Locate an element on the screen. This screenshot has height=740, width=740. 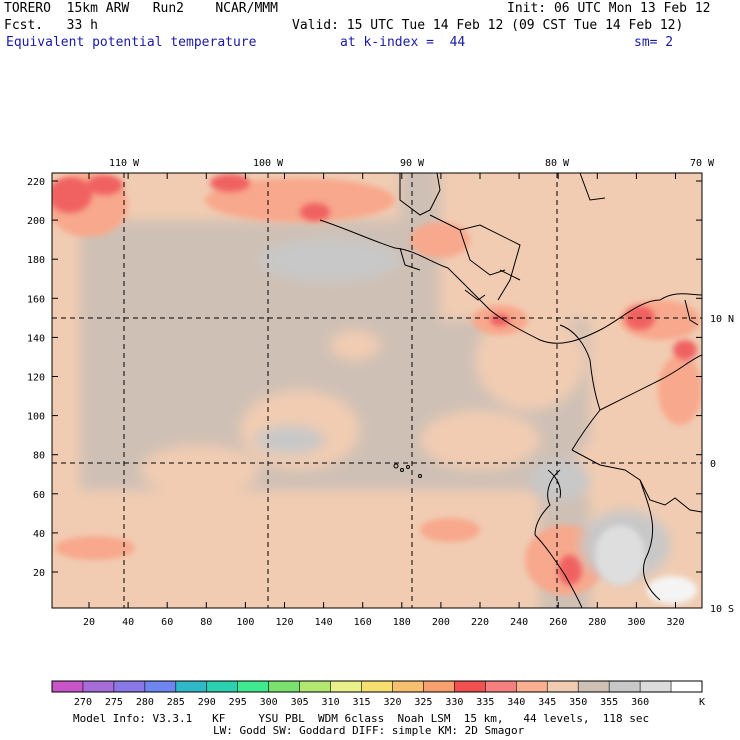
y-tick-label: 100 is located at coordinates (36, 417).